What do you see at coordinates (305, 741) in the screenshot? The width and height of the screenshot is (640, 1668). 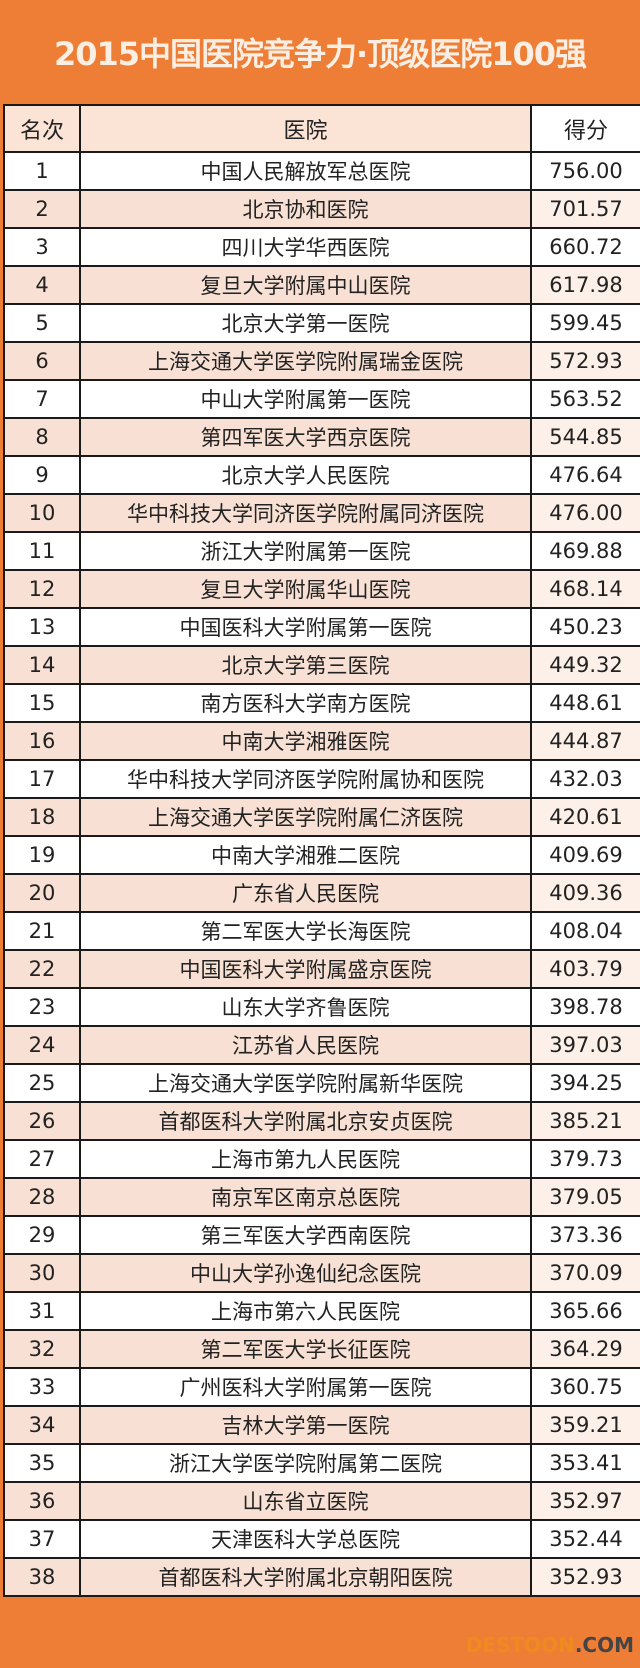 I see `hospital-name-cell: 中南大学湘雅医院` at bounding box center [305, 741].